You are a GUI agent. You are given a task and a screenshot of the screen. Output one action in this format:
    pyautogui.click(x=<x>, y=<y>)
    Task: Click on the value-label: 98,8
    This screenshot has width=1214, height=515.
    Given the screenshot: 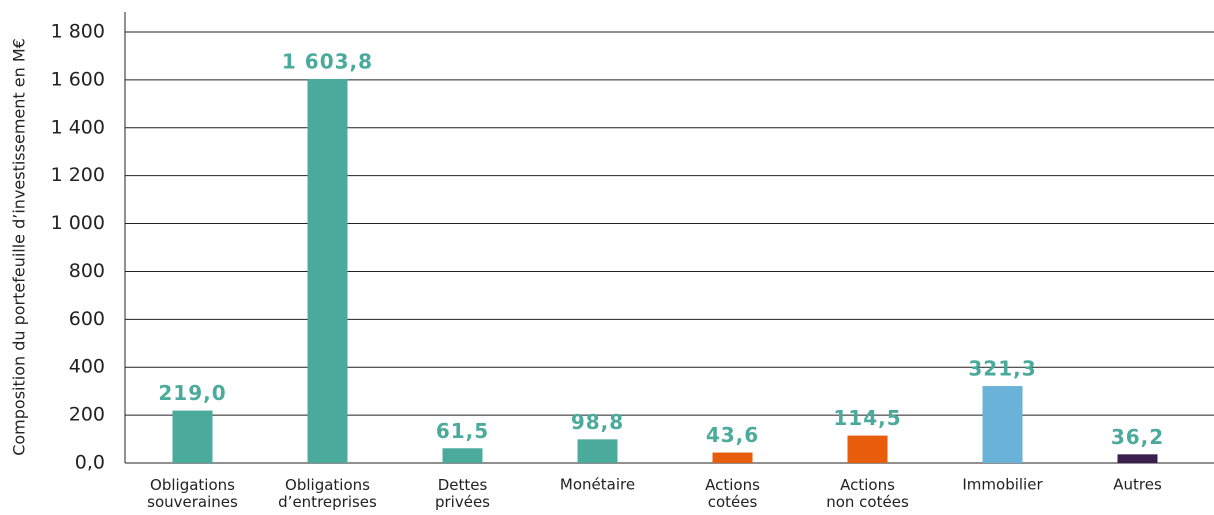 What is the action you would take?
    pyautogui.click(x=597, y=422)
    